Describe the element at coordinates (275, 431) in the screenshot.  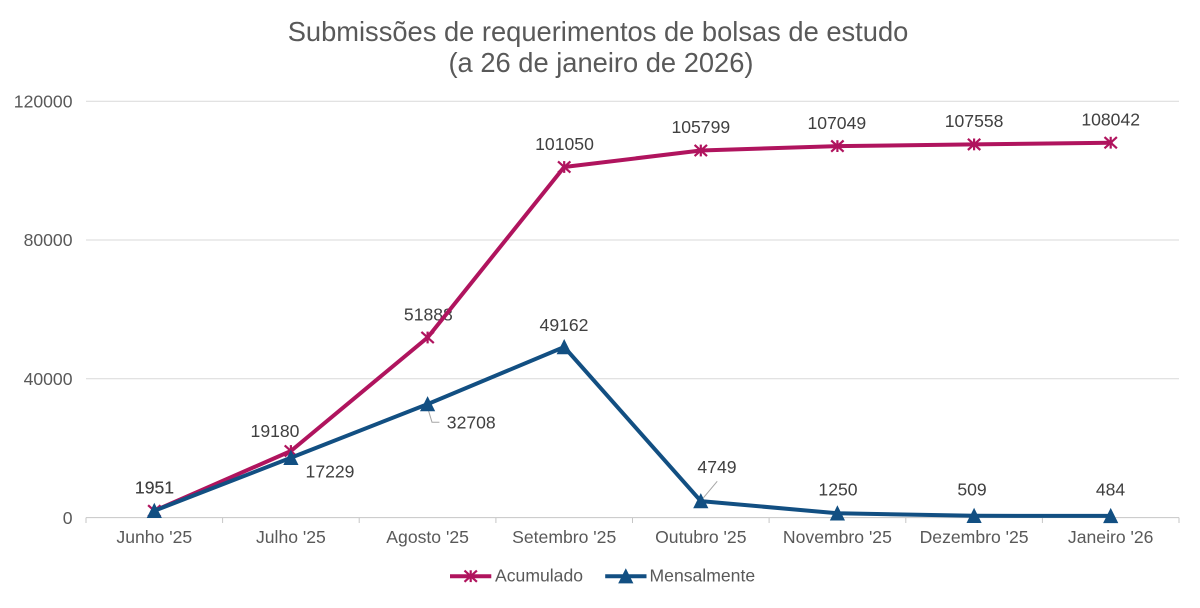
I see `svg-text: 19180` at that location.